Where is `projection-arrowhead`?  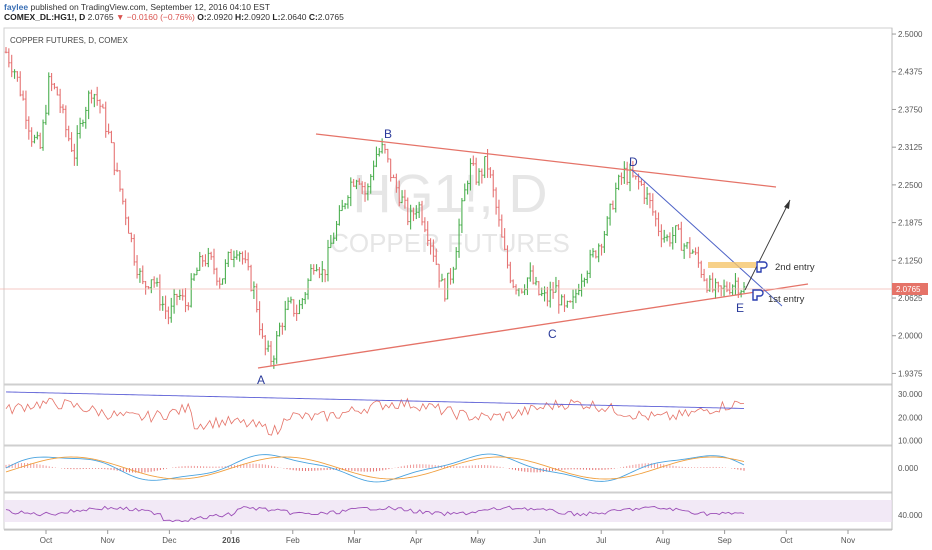 projection-arrowhead is located at coordinates (787, 204).